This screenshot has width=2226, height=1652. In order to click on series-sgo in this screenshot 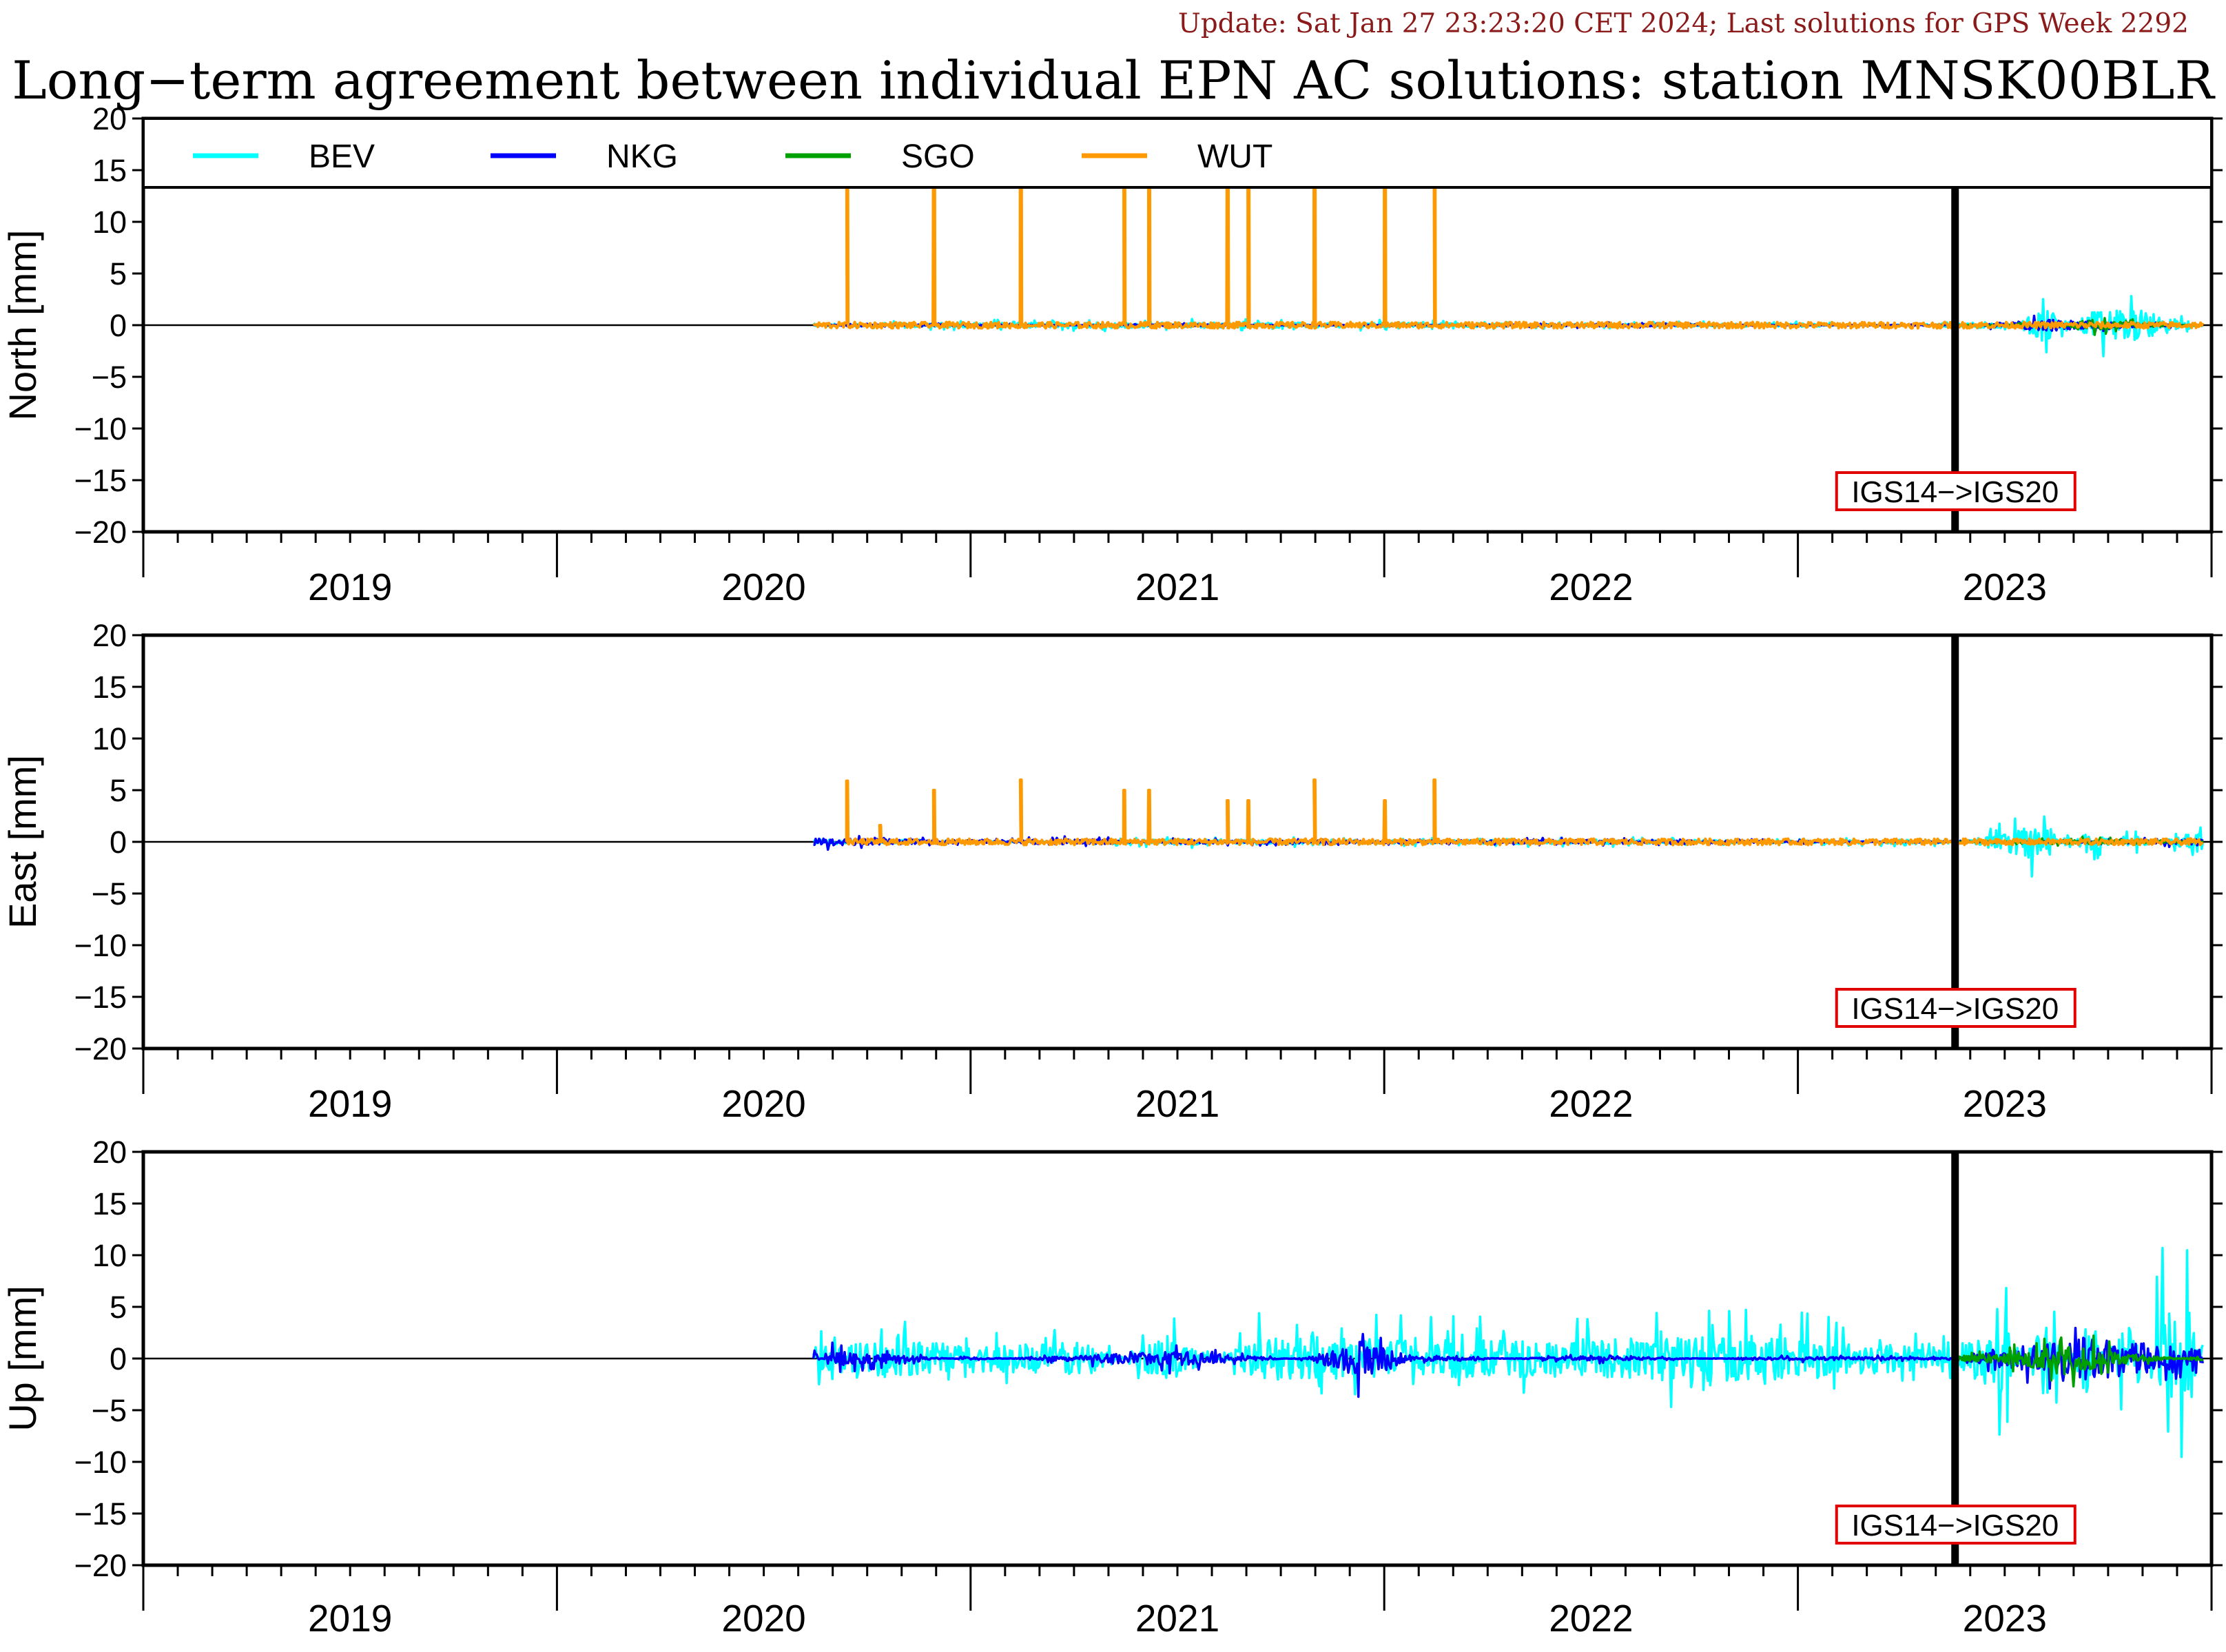, I will do `click(2079, 1361)`.